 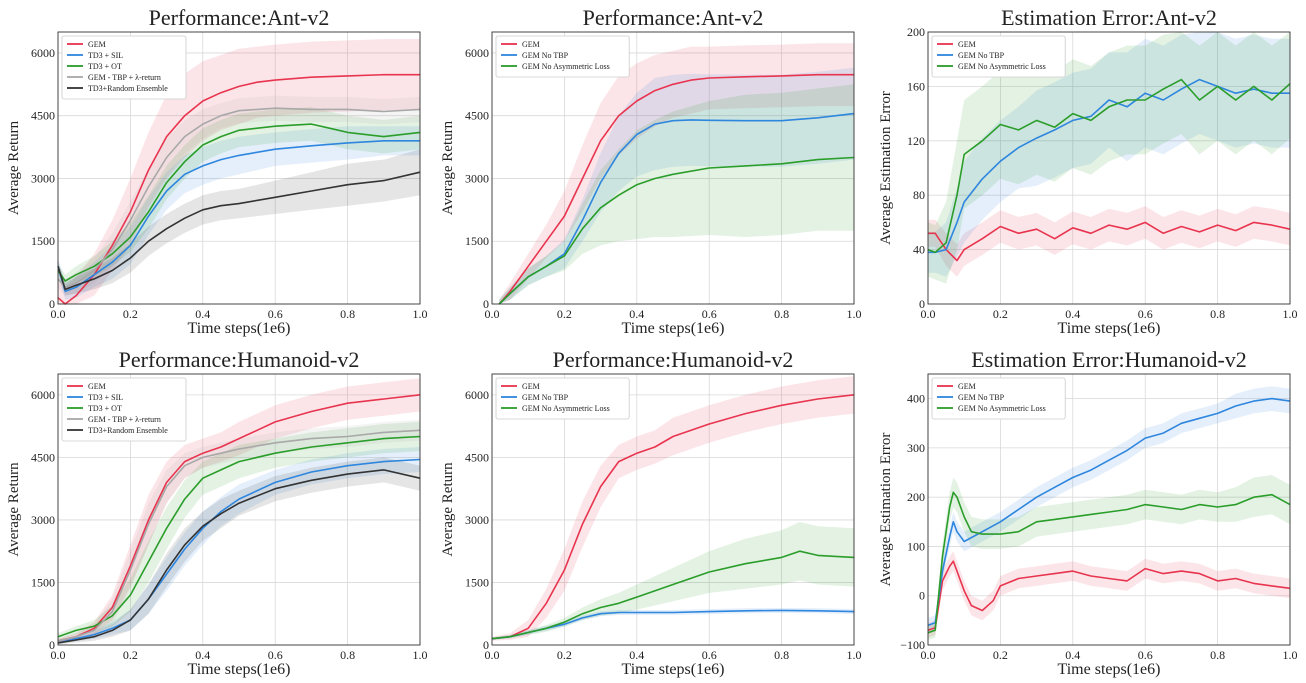 What do you see at coordinates (566, 408) in the screenshot?
I see `legend-entry: GEM No Asymmetric Loss` at bounding box center [566, 408].